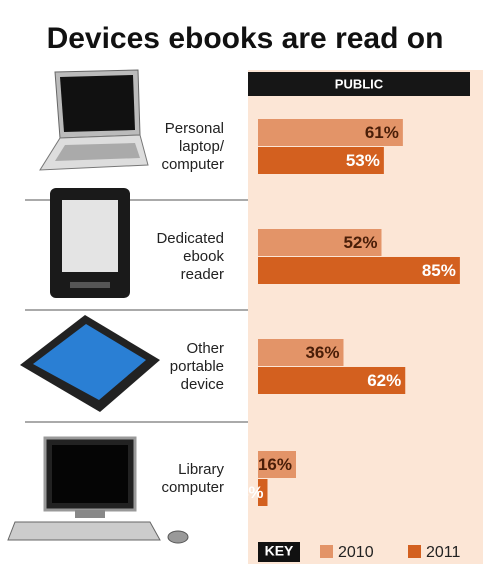 The height and width of the screenshot is (564, 483). I want to click on value-label: 53%, so click(363, 160).